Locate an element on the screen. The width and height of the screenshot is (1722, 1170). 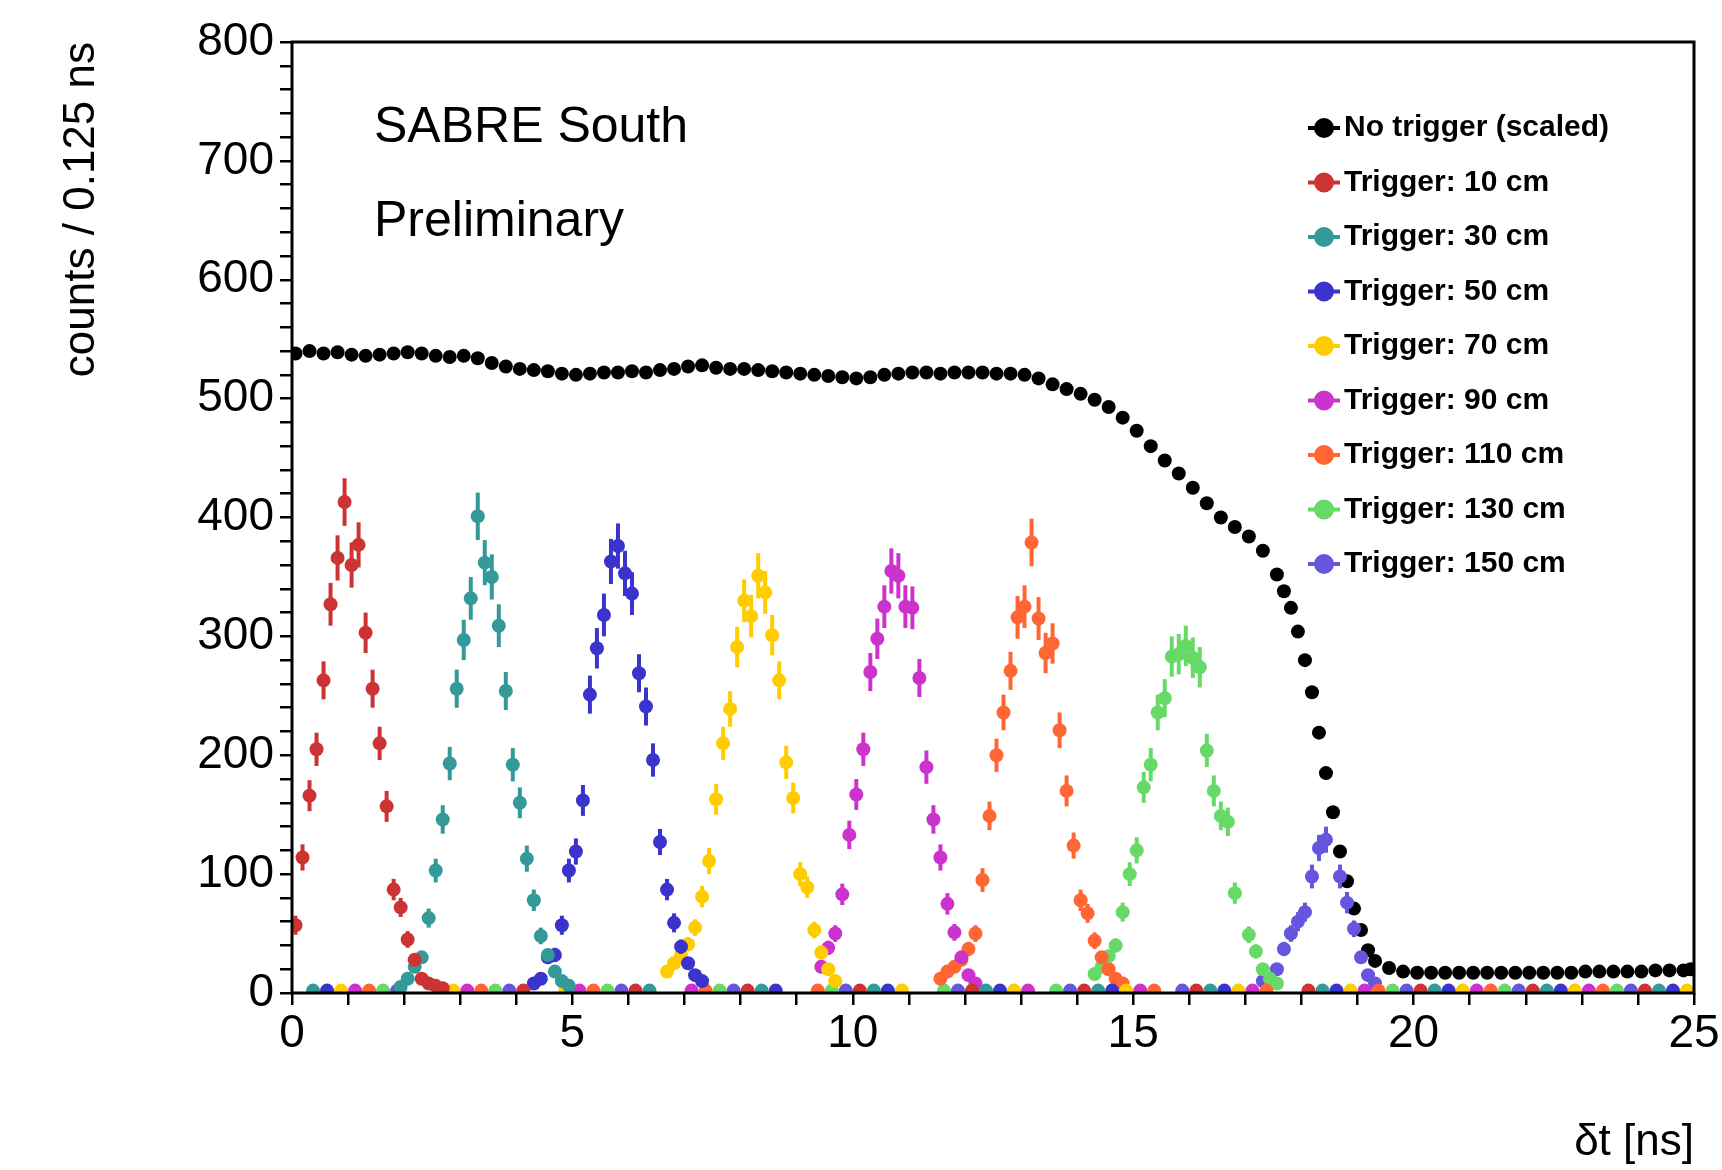
y-tick-label: 100 is located at coordinates (235, 870).